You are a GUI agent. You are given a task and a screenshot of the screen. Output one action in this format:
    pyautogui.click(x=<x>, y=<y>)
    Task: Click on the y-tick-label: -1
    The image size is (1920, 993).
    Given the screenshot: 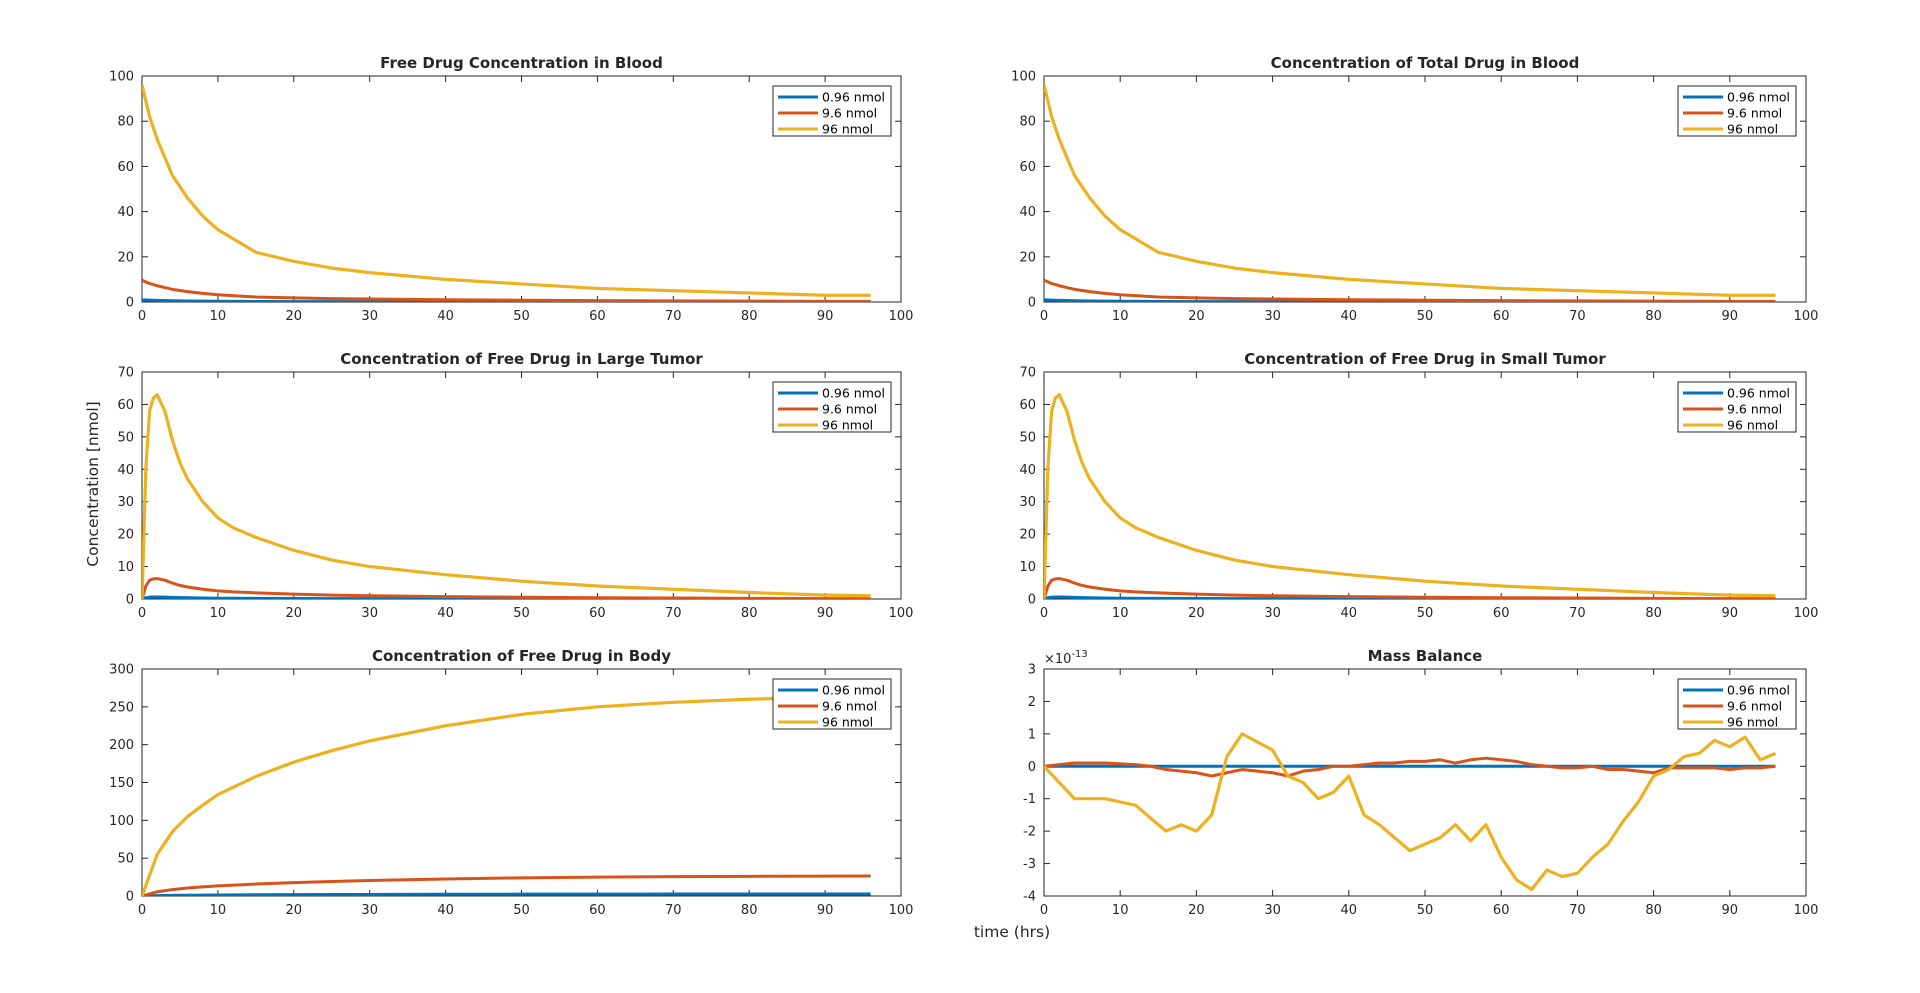 What is the action you would take?
    pyautogui.click(x=1029, y=799)
    